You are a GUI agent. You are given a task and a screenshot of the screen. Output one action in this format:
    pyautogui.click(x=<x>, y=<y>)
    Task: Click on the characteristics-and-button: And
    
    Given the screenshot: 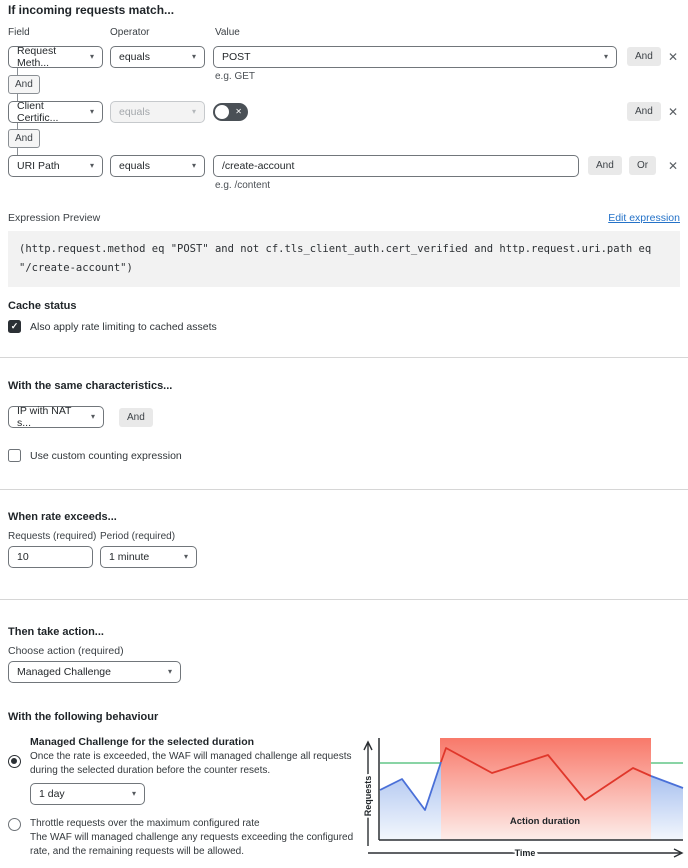 What is the action you would take?
    pyautogui.click(x=136, y=417)
    